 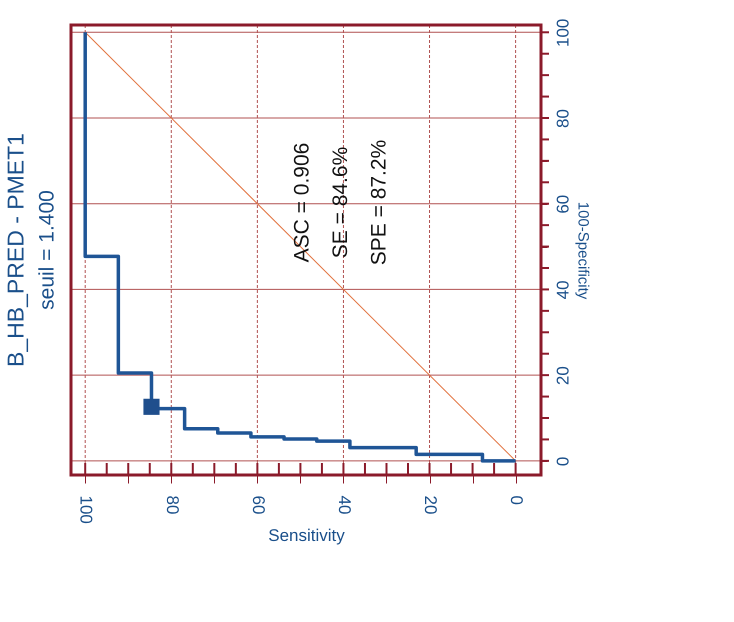 What do you see at coordinates (172, 505) in the screenshot?
I see `x-tick-label: 80` at bounding box center [172, 505].